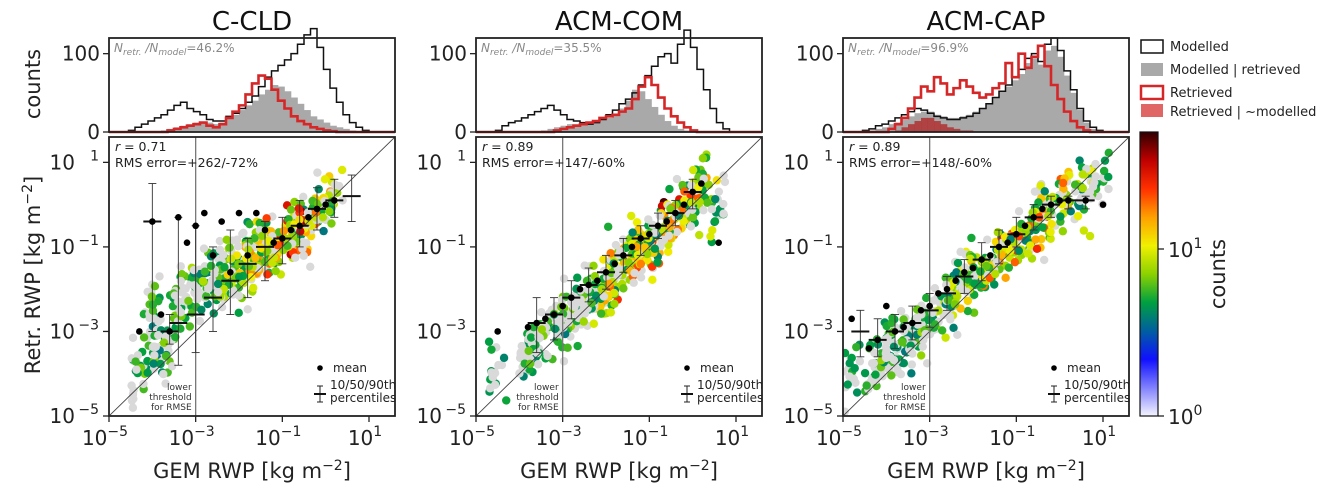 The width and height of the screenshot is (1341, 489). Describe the element at coordinates (1201, 93) in the screenshot. I see `legend-label-retrieved: Retrieved` at that location.